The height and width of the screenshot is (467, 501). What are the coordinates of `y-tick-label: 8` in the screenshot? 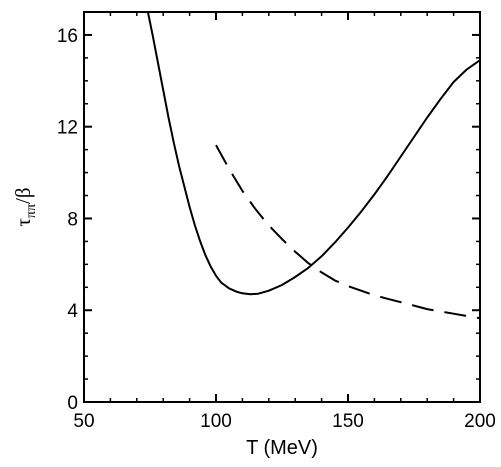 It's located at (72, 219).